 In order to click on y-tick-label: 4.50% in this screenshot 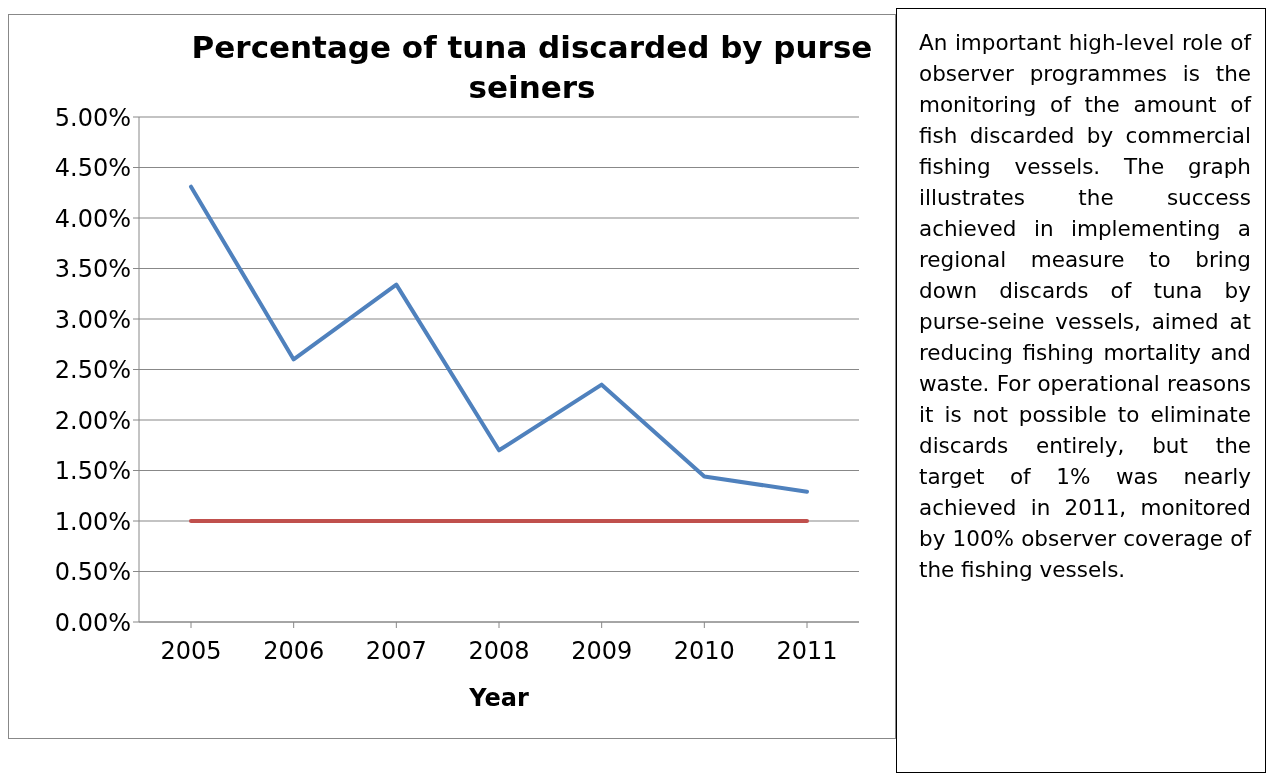, I will do `click(92, 168)`.